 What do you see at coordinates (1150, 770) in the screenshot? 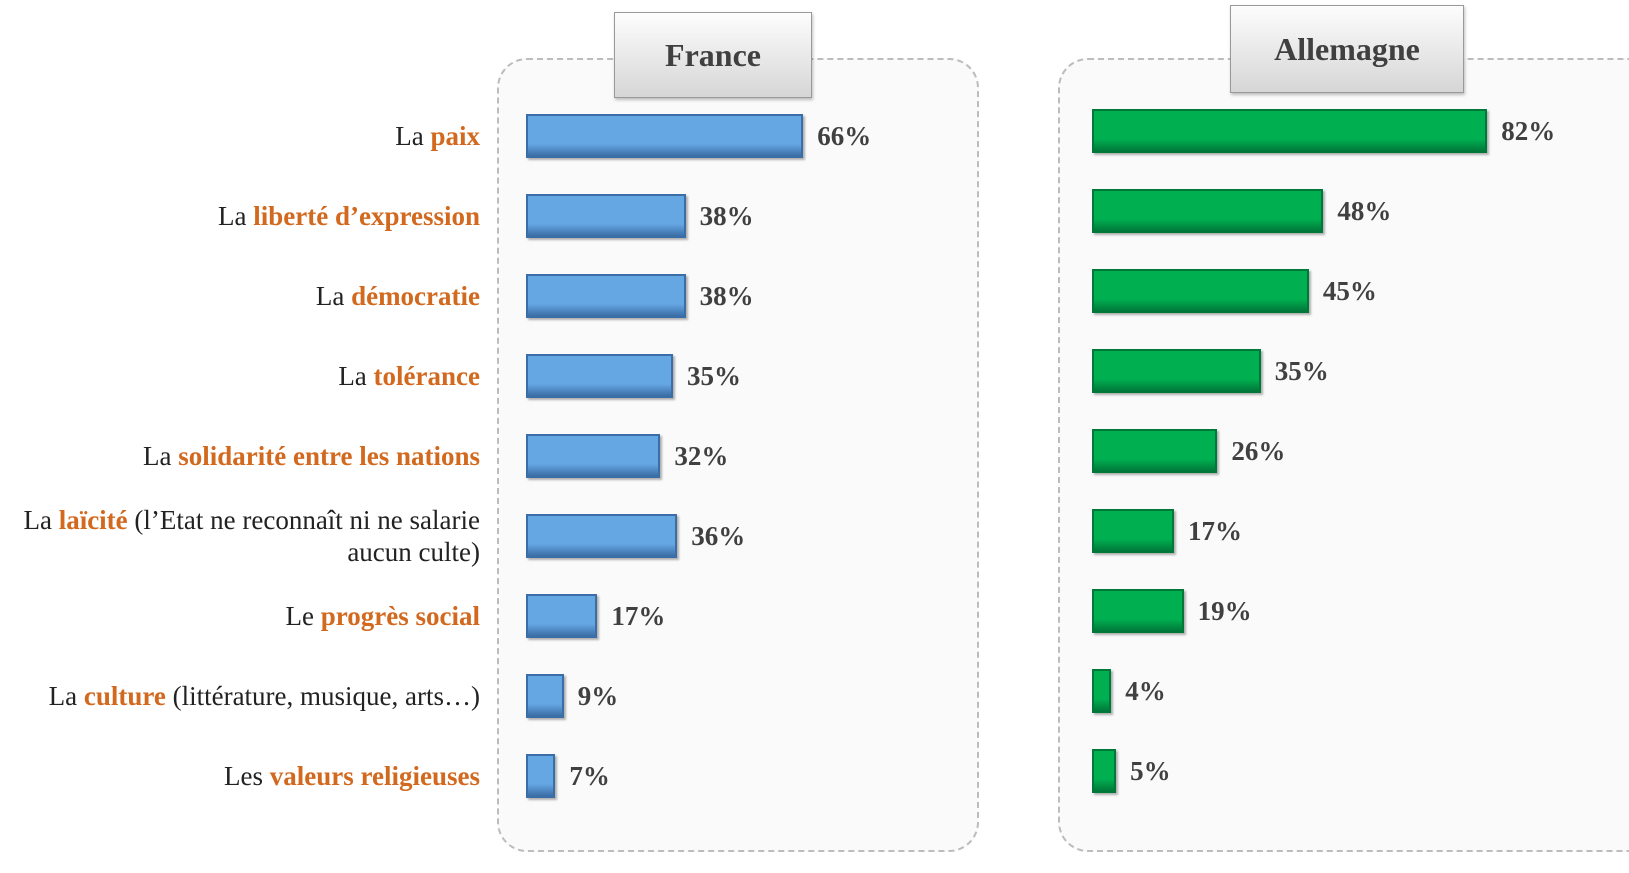
I see `value-label: 5%` at bounding box center [1150, 770].